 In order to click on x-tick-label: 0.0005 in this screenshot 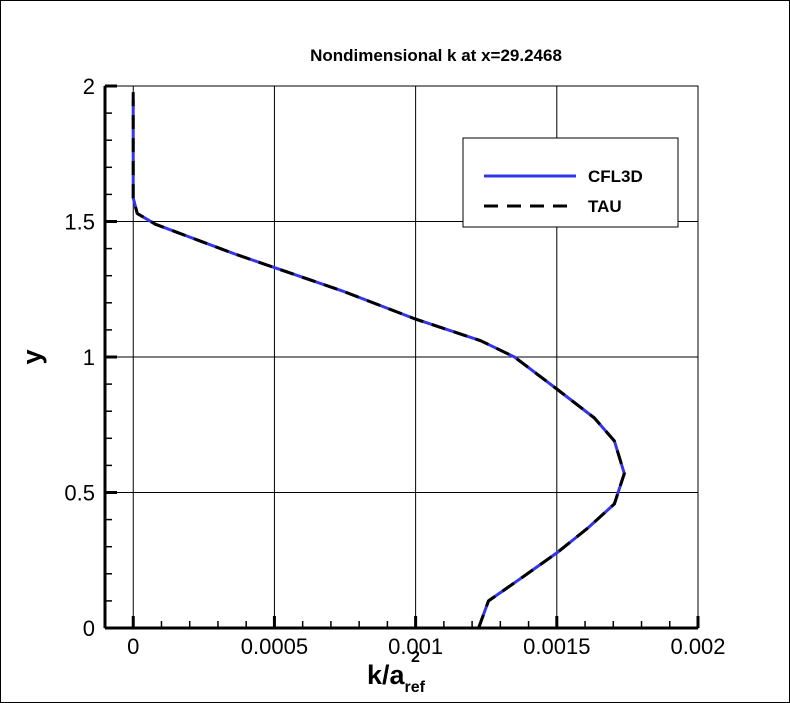, I will do `click(274, 646)`.